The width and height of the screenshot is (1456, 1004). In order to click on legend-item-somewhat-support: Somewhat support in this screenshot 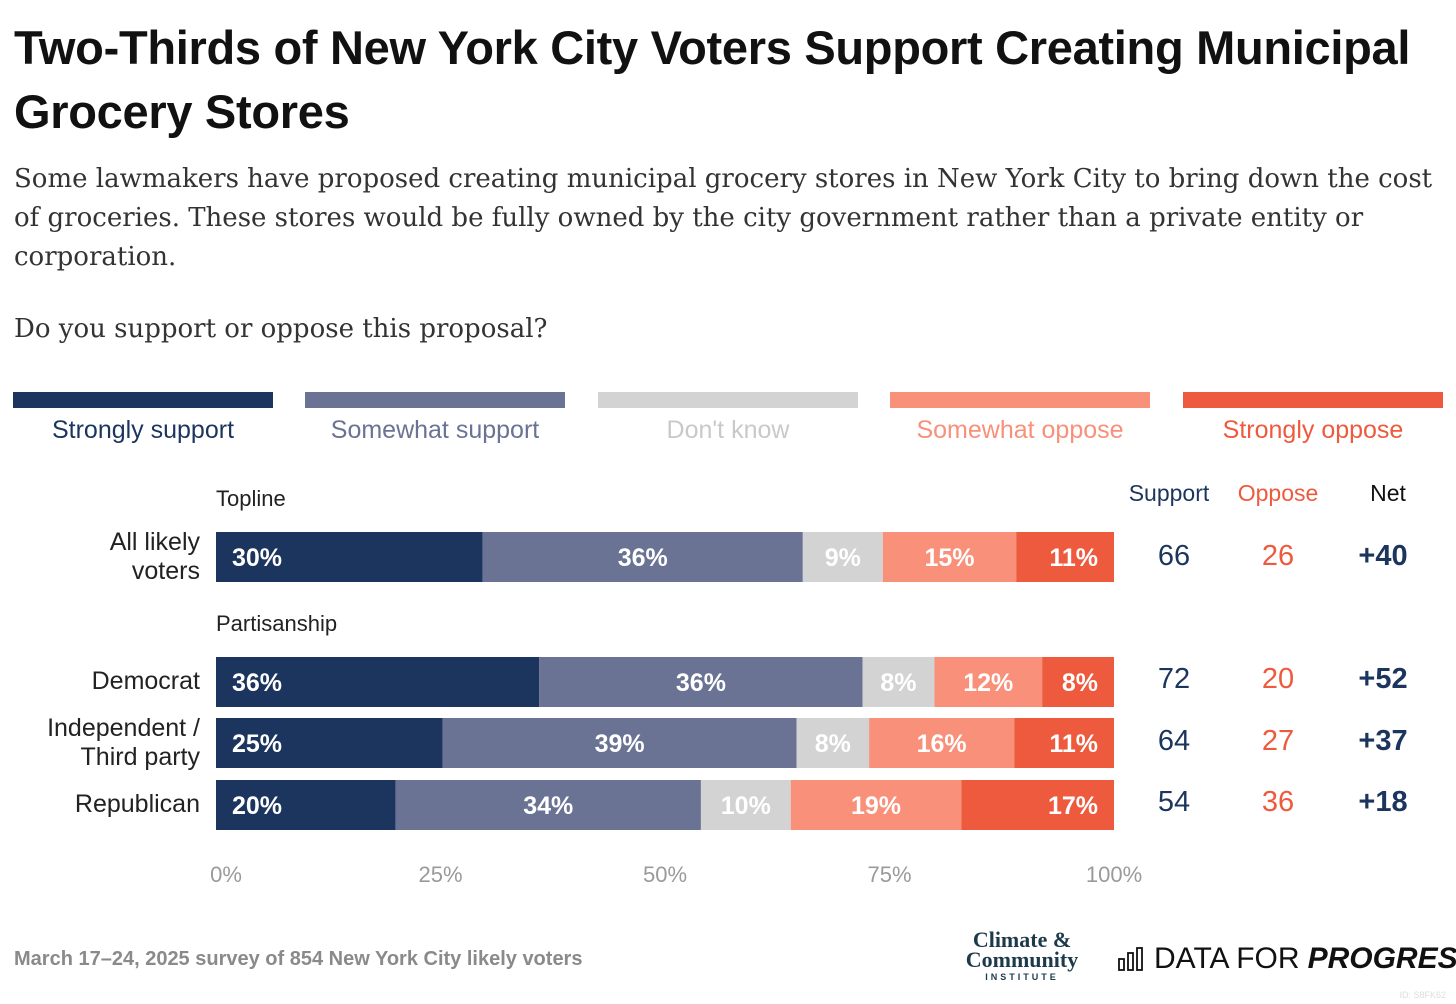, I will do `click(435, 418)`.